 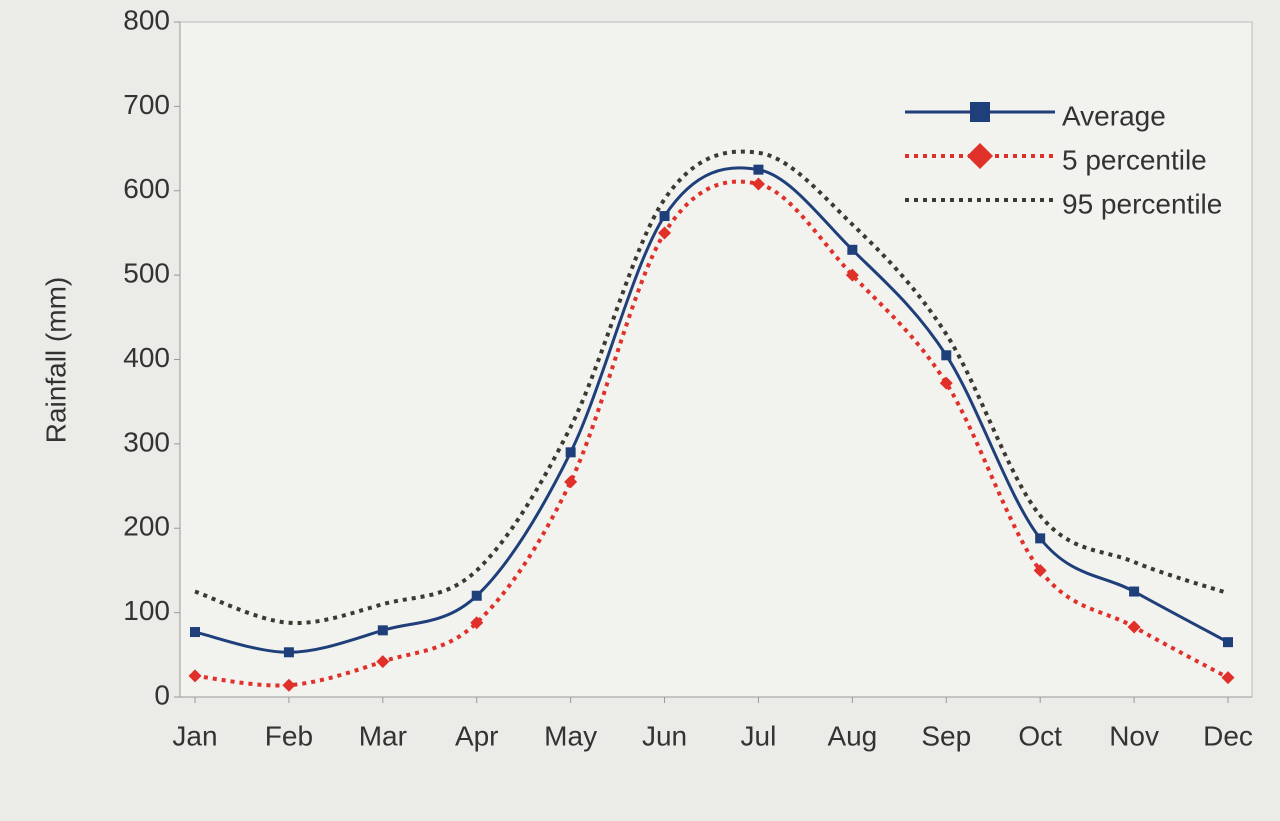 What do you see at coordinates (146, 610) in the screenshot?
I see `y-tick-label: 100` at bounding box center [146, 610].